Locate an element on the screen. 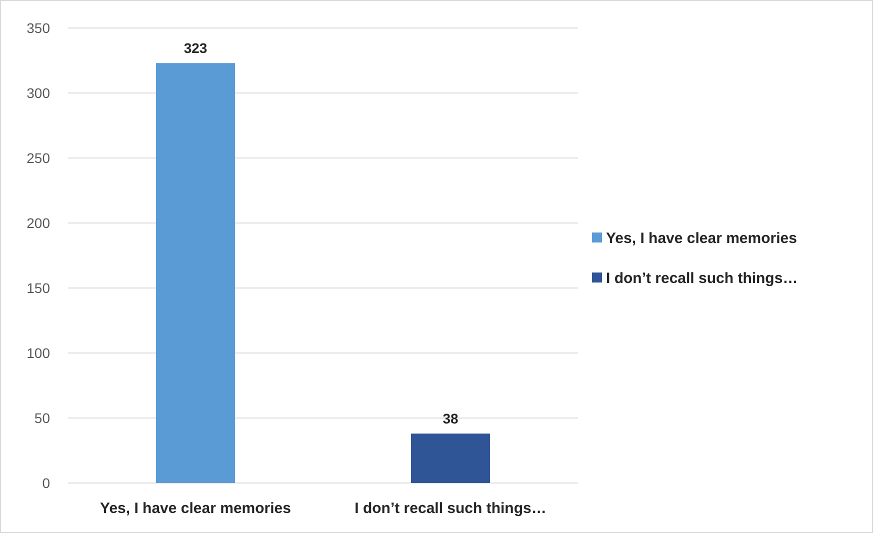  y-tick-label: 250 is located at coordinates (38, 158).